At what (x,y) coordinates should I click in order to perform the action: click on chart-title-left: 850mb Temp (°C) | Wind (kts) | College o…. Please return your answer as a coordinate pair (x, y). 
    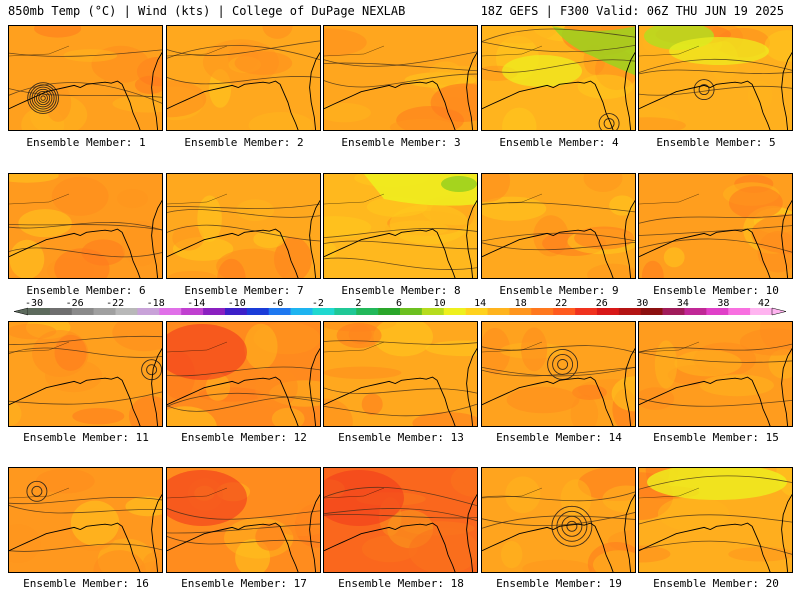
    Looking at the image, I should click on (207, 11).